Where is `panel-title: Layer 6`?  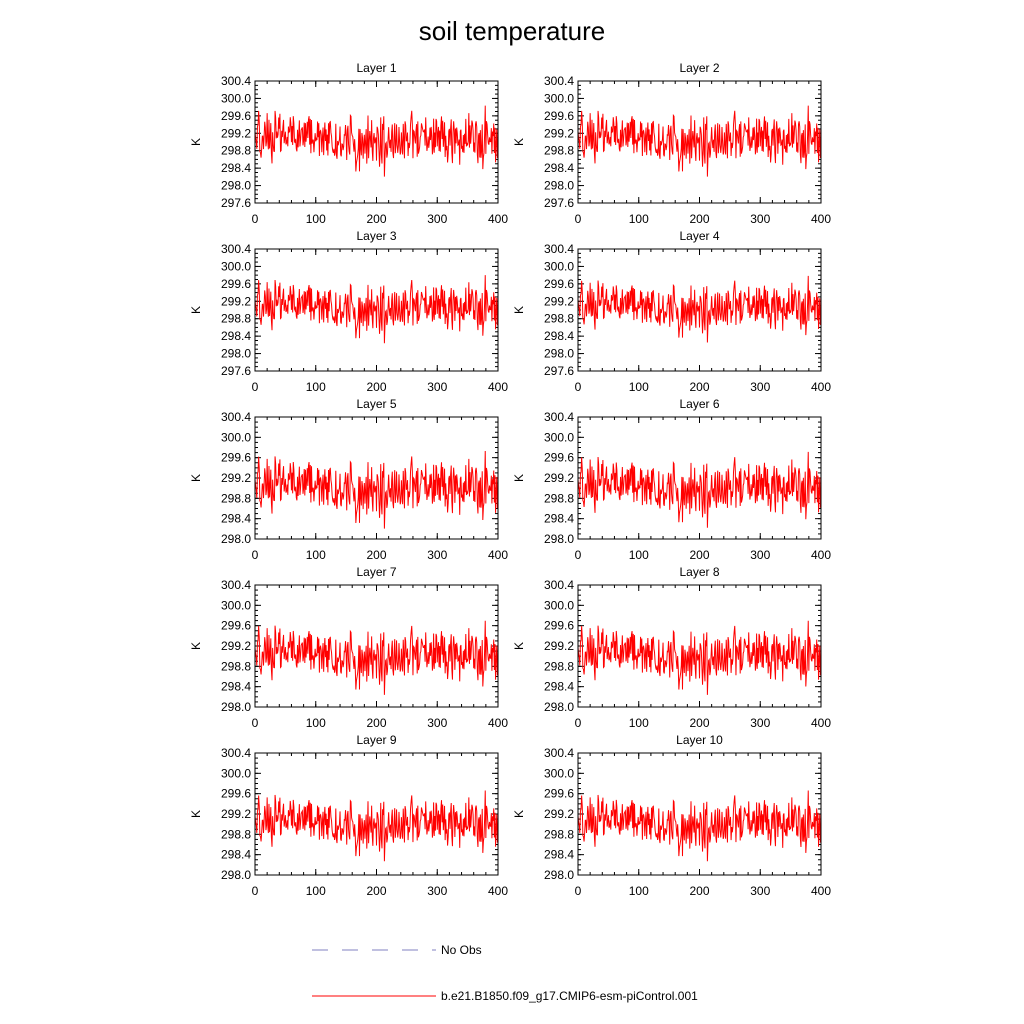 panel-title: Layer 6 is located at coordinates (699, 404).